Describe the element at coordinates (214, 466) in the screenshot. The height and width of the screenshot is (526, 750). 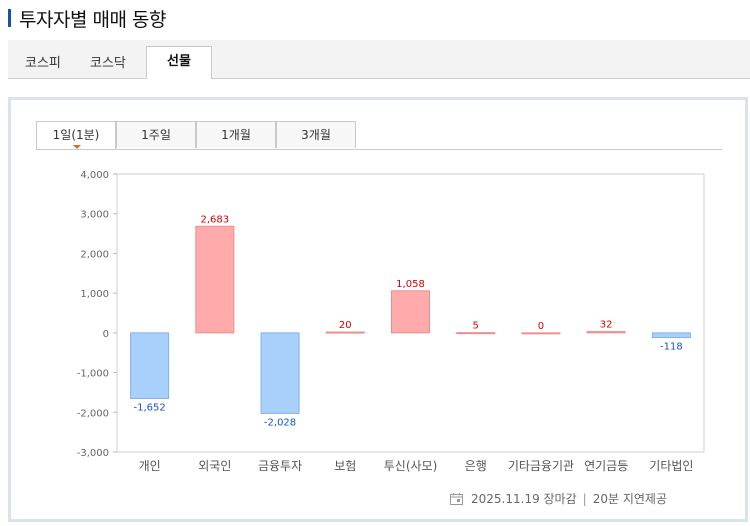
I see `x-category-label: 외국인` at that location.